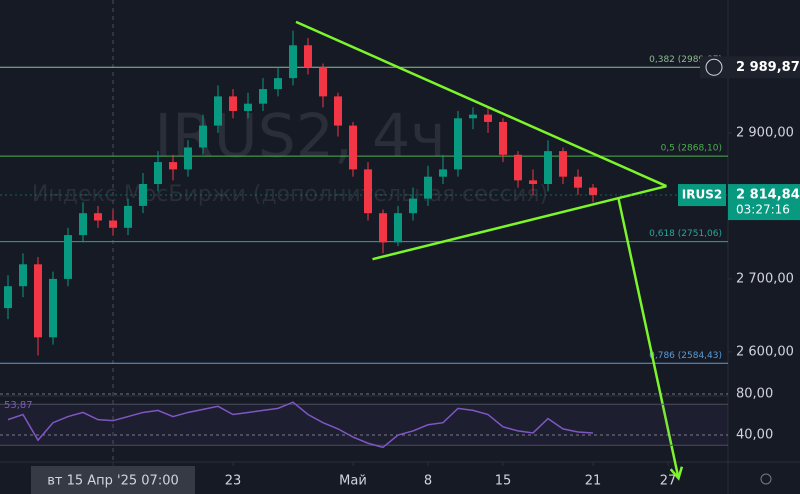 This screenshot has height=494, width=800. Describe the element at coordinates (754, 394) in the screenshot. I see `rsi-tick-label: 80,00` at that location.